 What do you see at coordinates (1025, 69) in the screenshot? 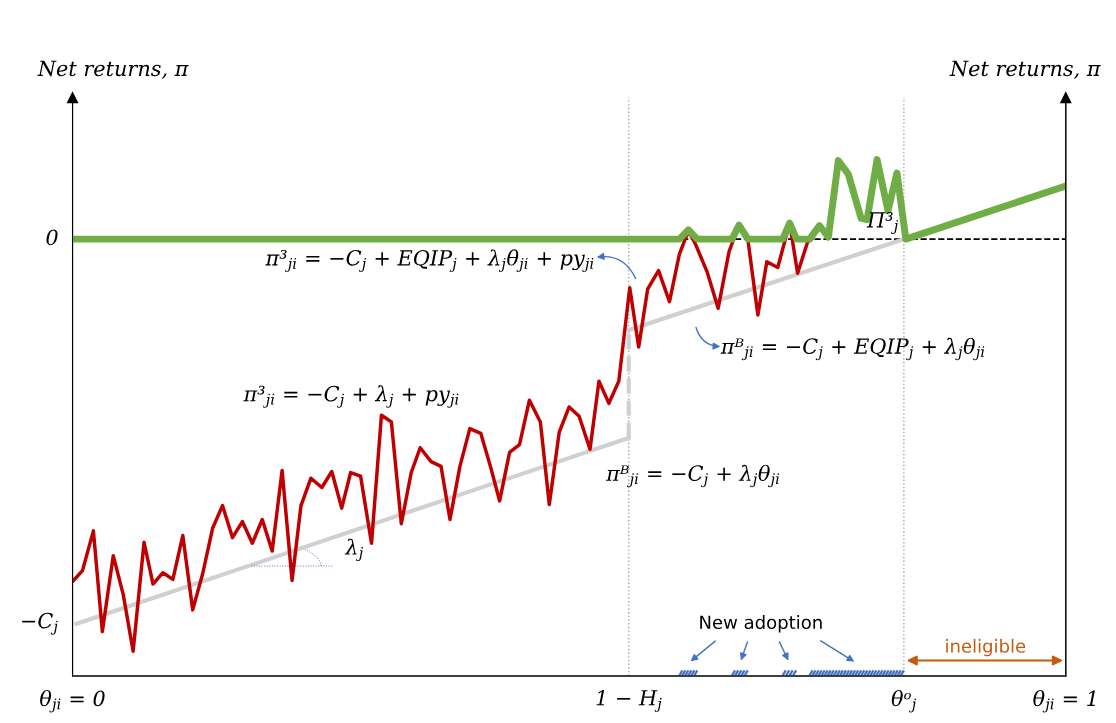
I see `y2-axis-title: Net returns, π` at bounding box center [1025, 69].